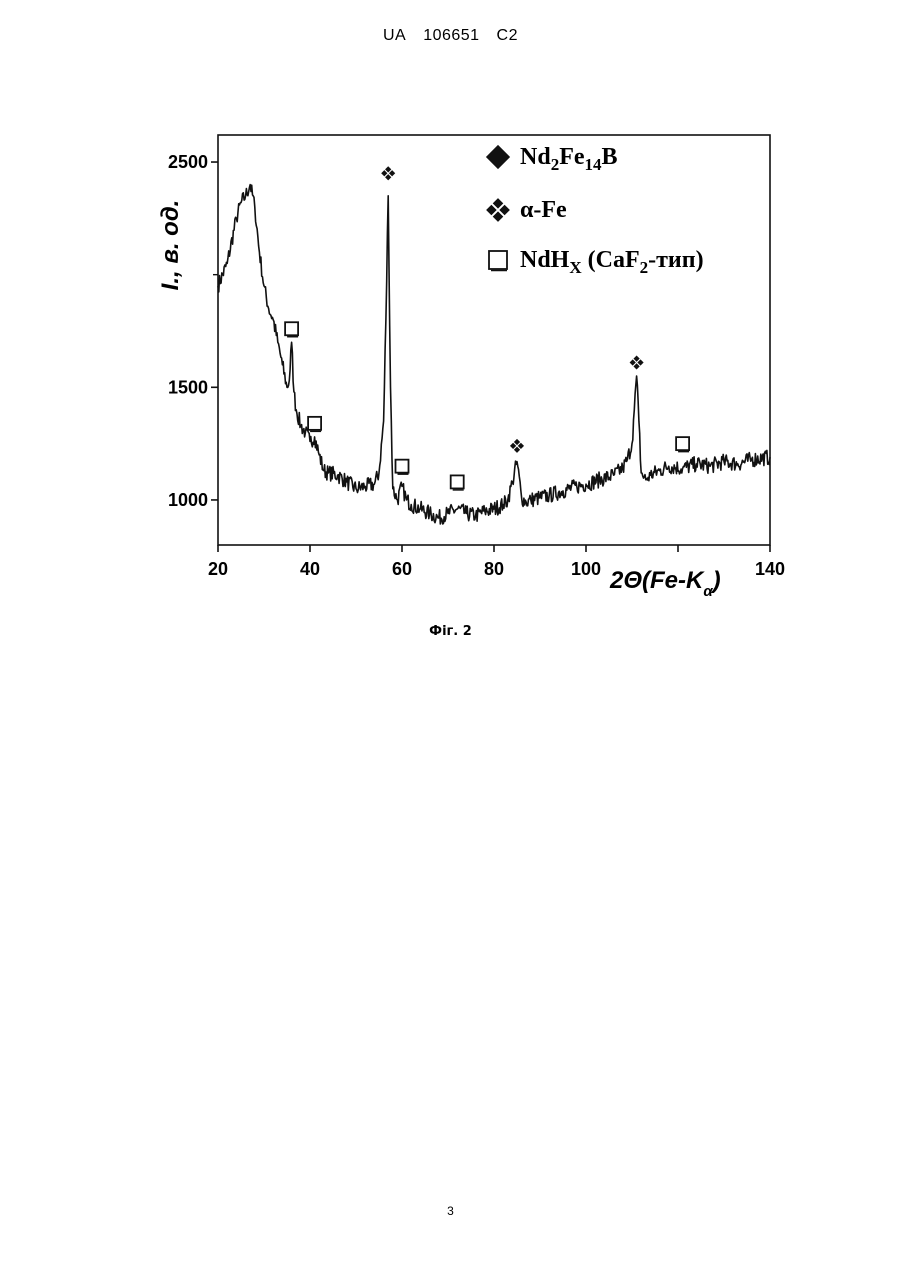 This screenshot has width=901, height=1273. I want to click on x-axis-title-body: (Fe-K, so click(673, 580).